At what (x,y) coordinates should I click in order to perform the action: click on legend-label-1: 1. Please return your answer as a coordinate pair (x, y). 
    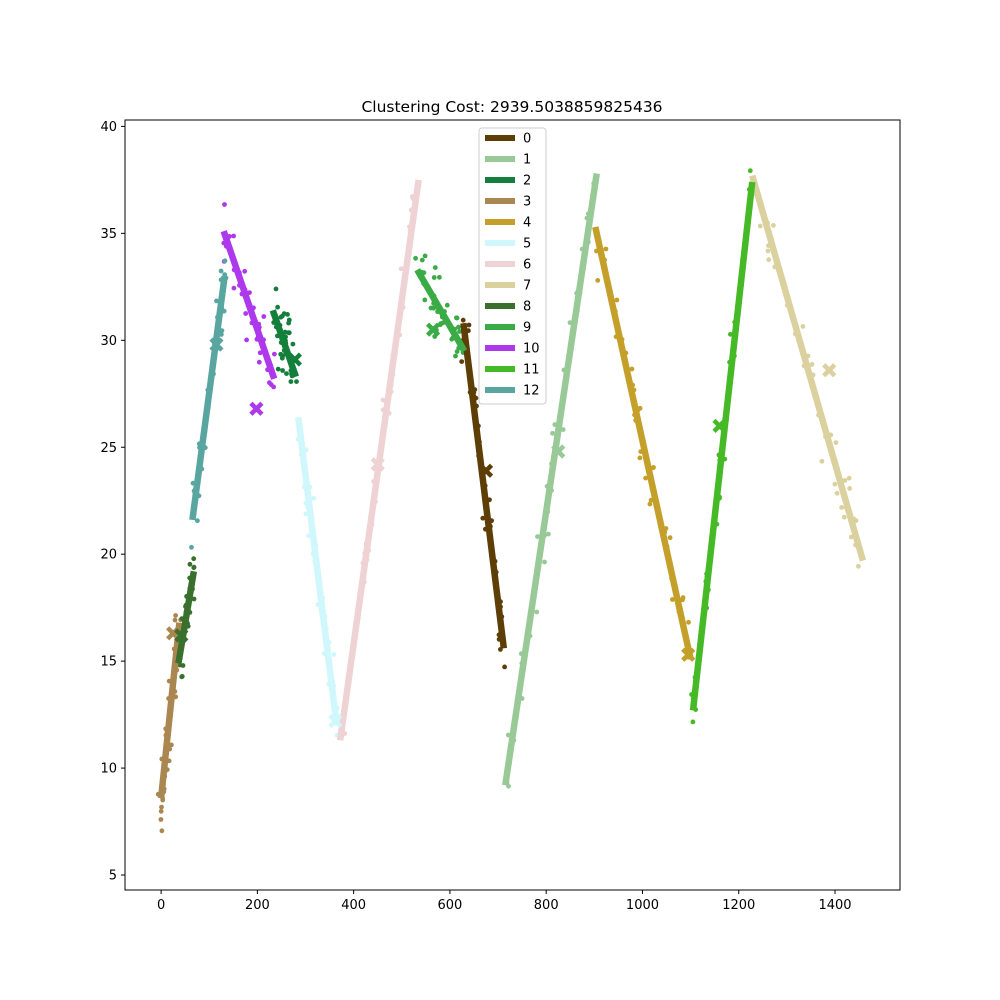
    Looking at the image, I should click on (527, 160).